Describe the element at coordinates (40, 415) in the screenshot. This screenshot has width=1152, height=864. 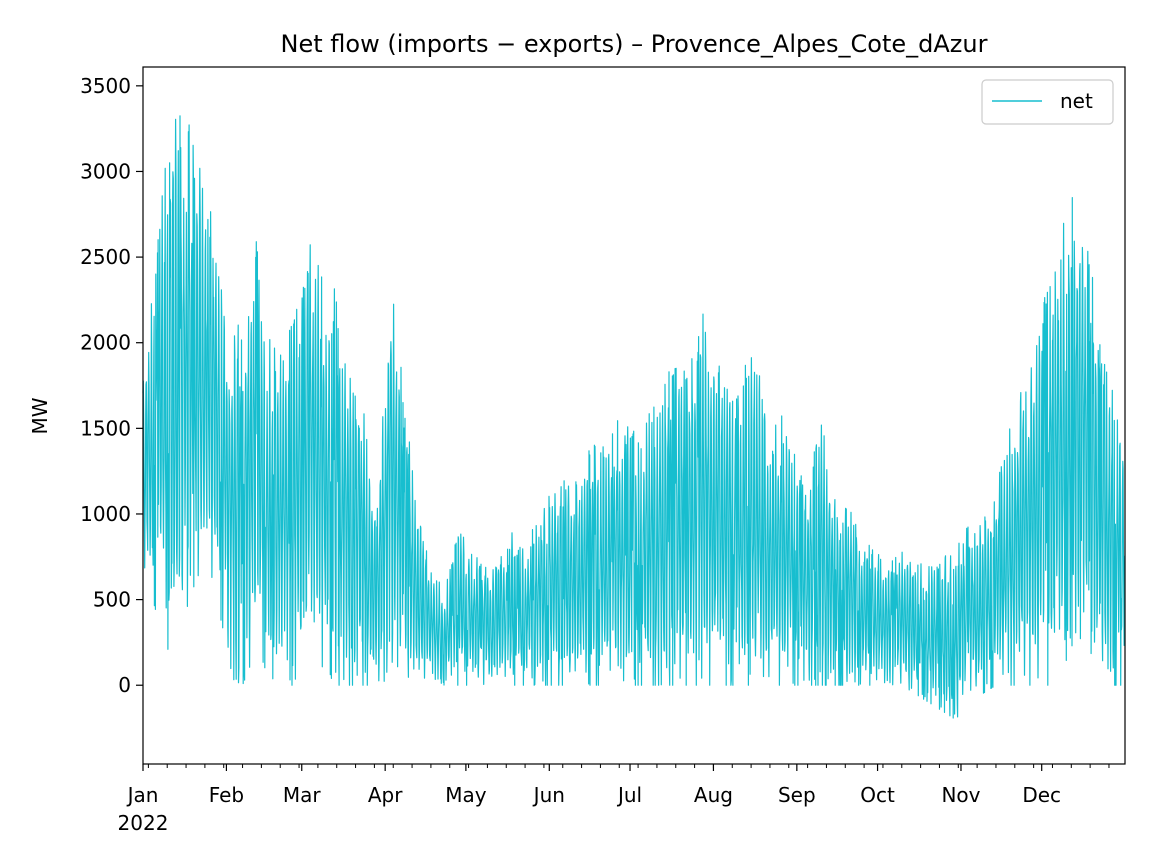
I see `y-axis-label: MW` at that location.